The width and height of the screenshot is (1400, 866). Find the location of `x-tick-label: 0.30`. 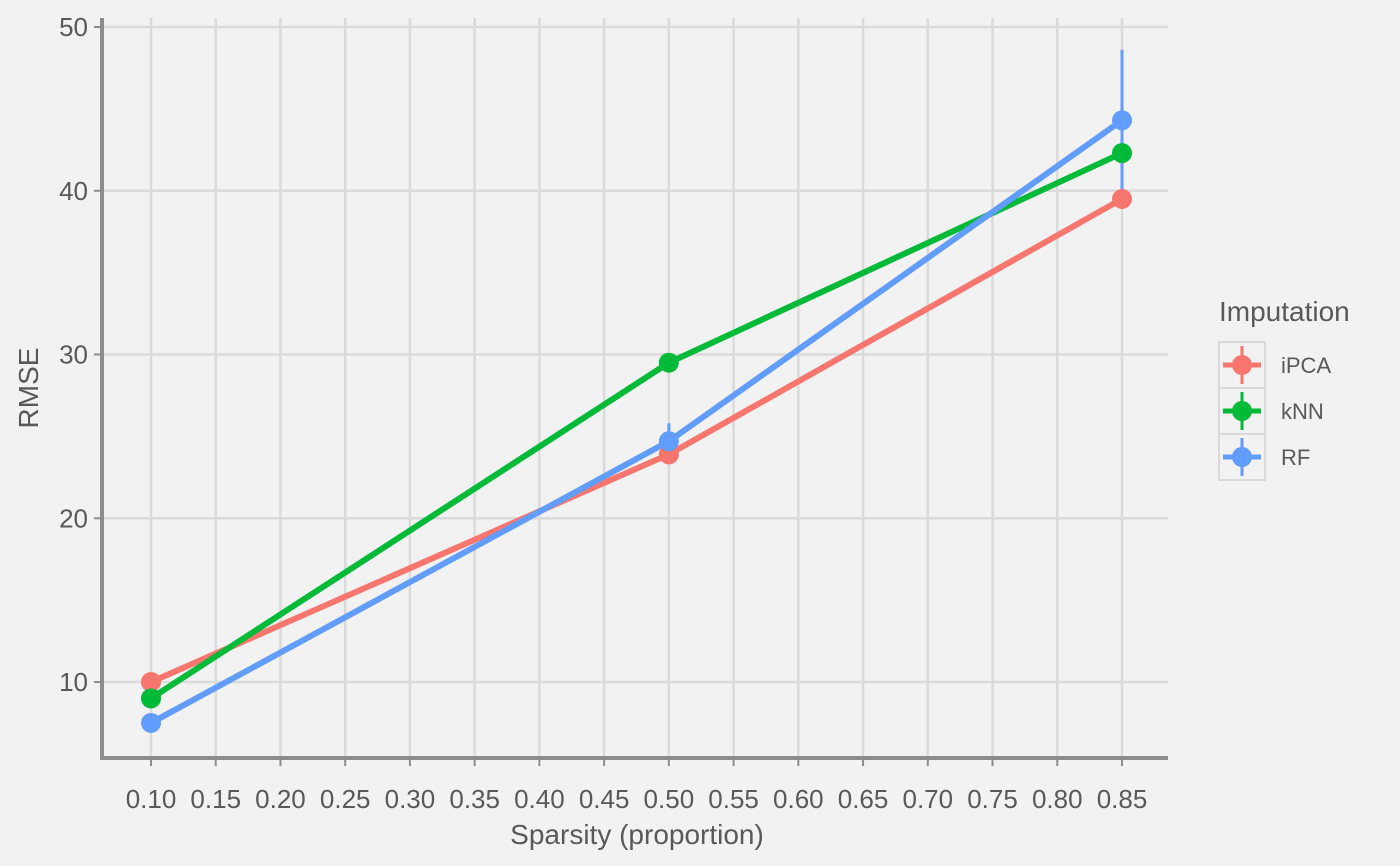

x-tick-label: 0.30 is located at coordinates (410, 799).